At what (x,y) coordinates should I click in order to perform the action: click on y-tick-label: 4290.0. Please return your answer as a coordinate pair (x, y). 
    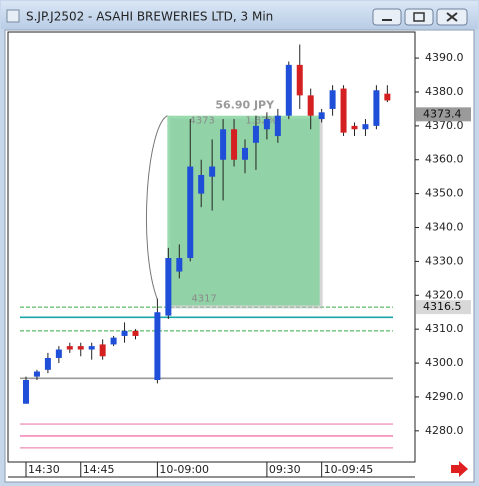
    Looking at the image, I should click on (444, 396).